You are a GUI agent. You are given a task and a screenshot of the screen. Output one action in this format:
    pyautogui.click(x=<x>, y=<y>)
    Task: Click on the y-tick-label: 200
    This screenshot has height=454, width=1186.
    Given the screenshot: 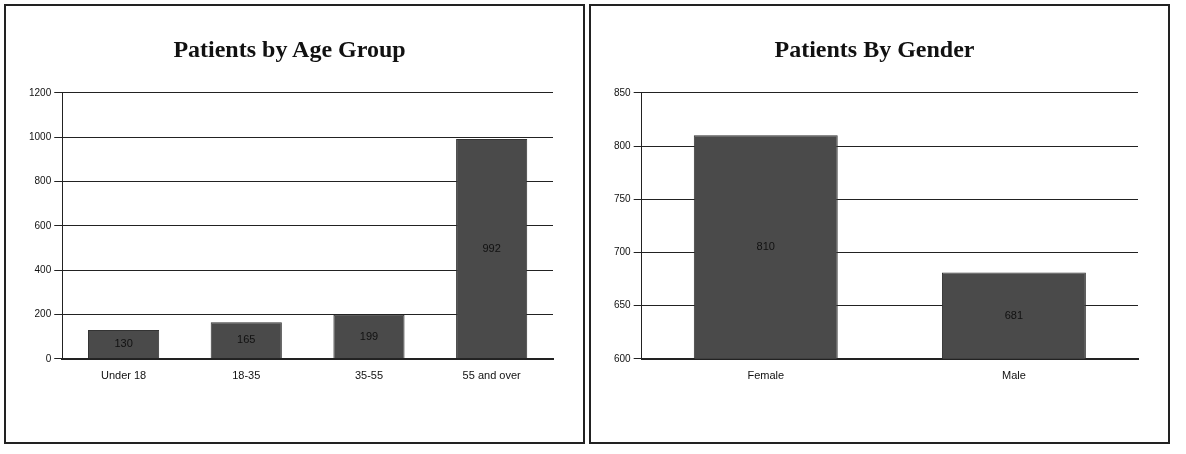 What is the action you would take?
    pyautogui.click(x=43, y=314)
    